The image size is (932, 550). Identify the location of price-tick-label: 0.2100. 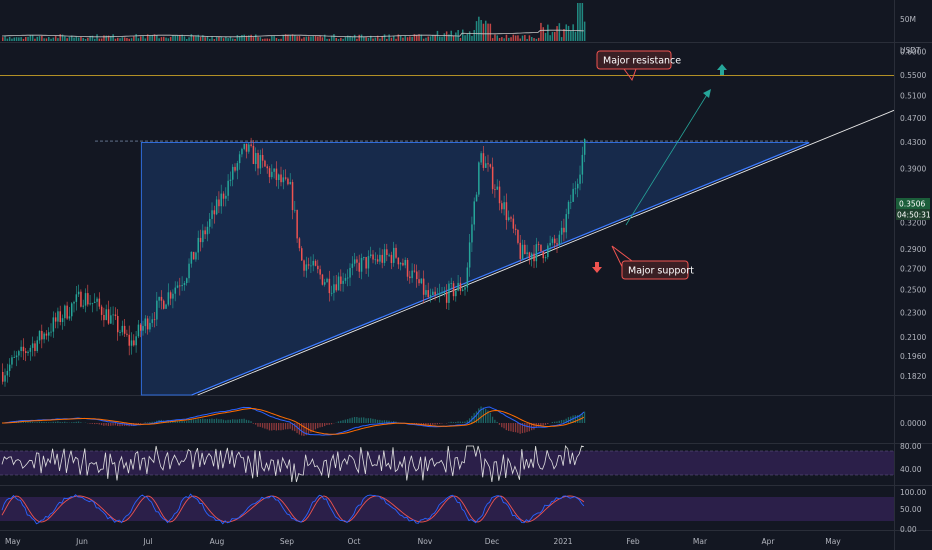
(913, 337).